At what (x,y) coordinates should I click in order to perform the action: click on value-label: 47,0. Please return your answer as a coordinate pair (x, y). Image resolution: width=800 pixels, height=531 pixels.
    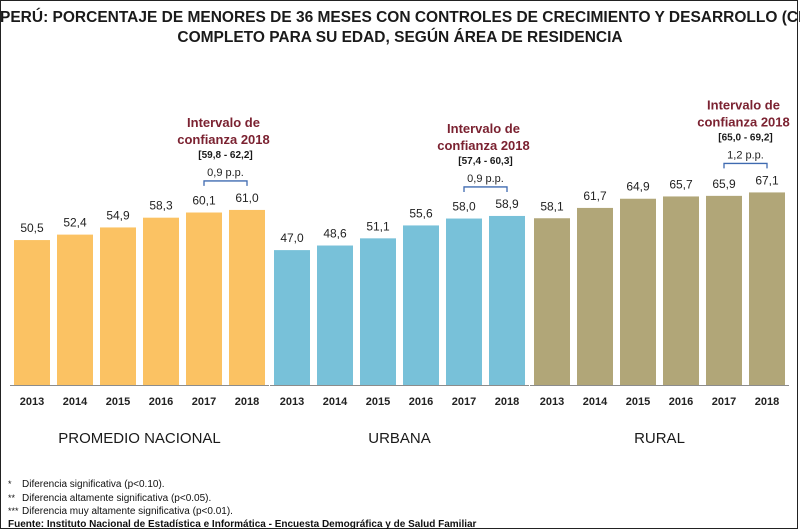
    Looking at the image, I should click on (292, 238).